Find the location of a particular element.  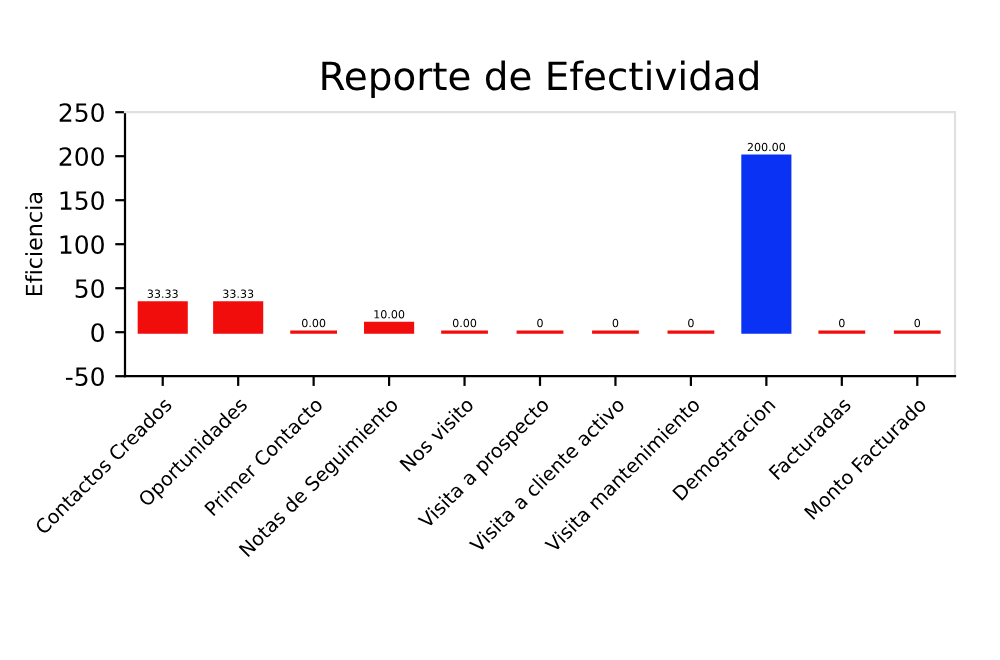

y-tick-label: 0 is located at coordinates (97, 333).